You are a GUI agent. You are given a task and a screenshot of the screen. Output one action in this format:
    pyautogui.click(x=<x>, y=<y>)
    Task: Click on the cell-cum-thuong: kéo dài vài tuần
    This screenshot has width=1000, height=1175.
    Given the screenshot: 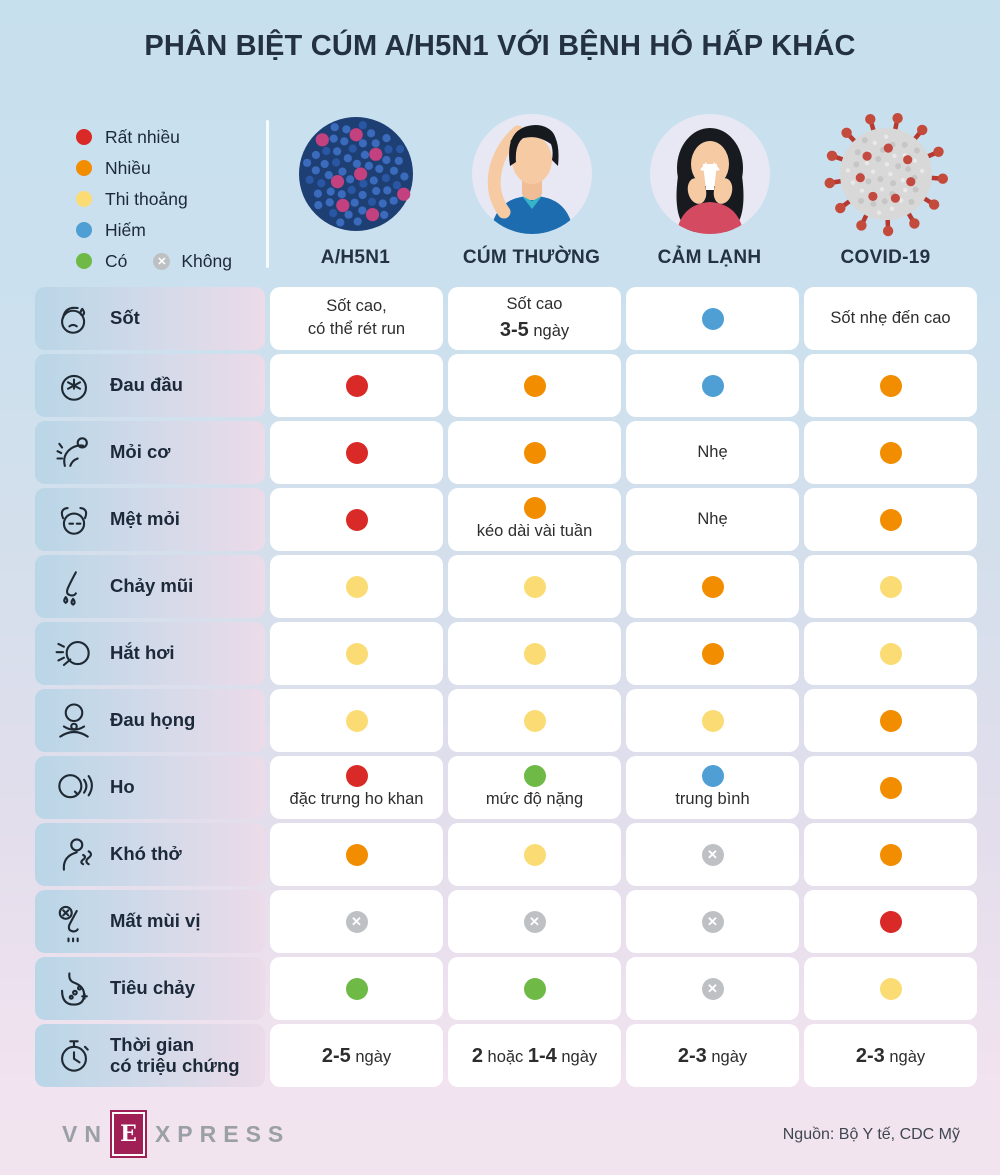 What is the action you would take?
    pyautogui.click(x=534, y=519)
    